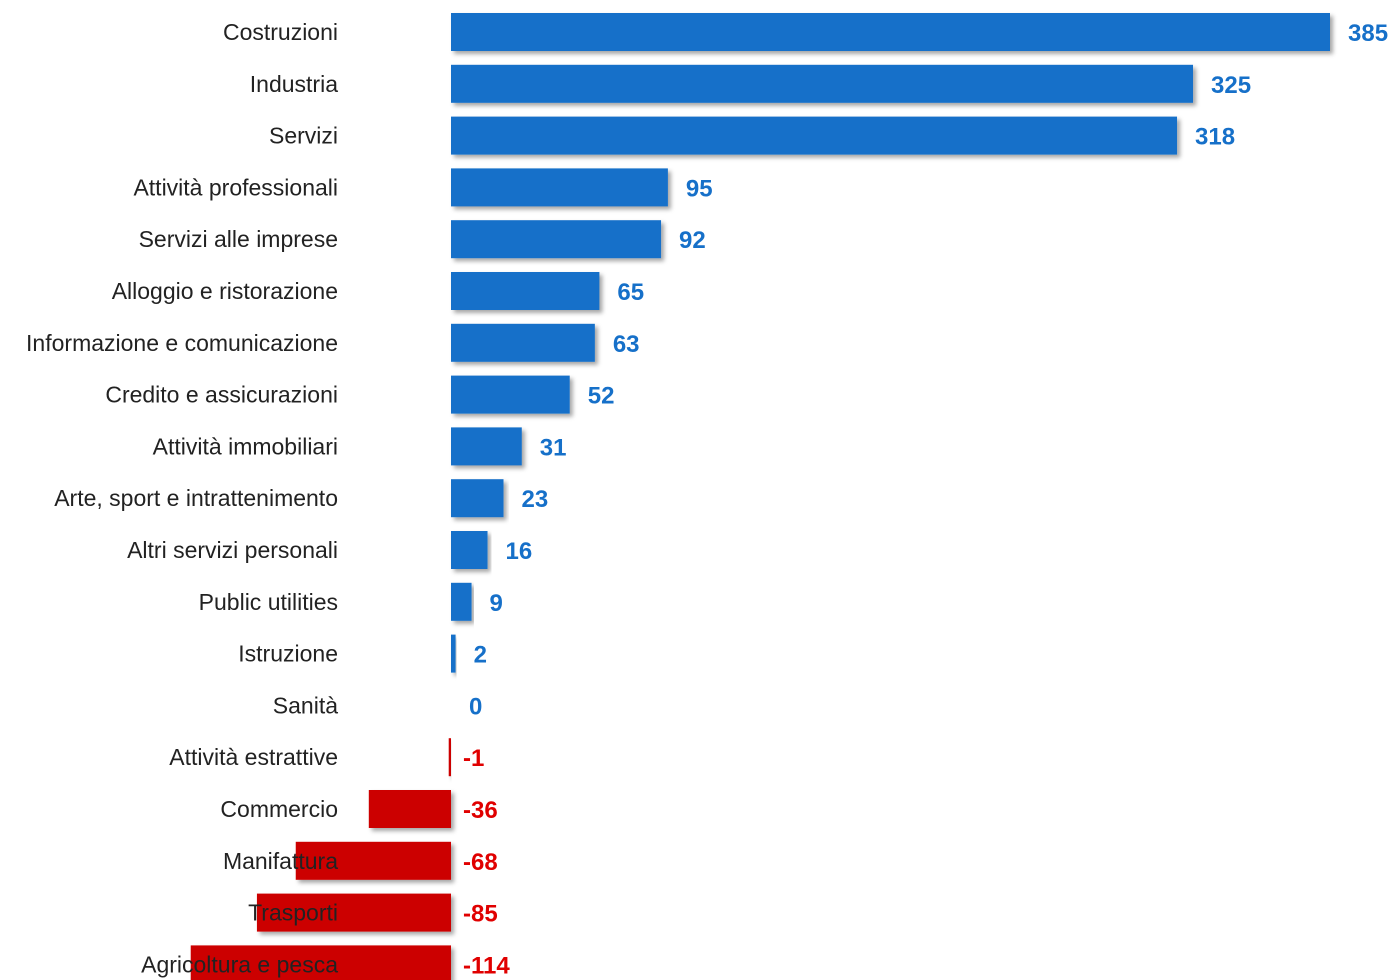 The image size is (1398, 980). I want to click on category-label-4: Servizi alle imprese, so click(238, 239).